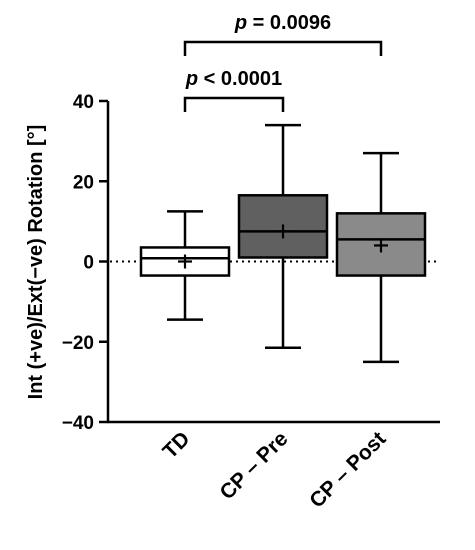 The width and height of the screenshot is (475, 550). I want to click on y-ticks: −40 −20 0 20 40, so click(85, 263).